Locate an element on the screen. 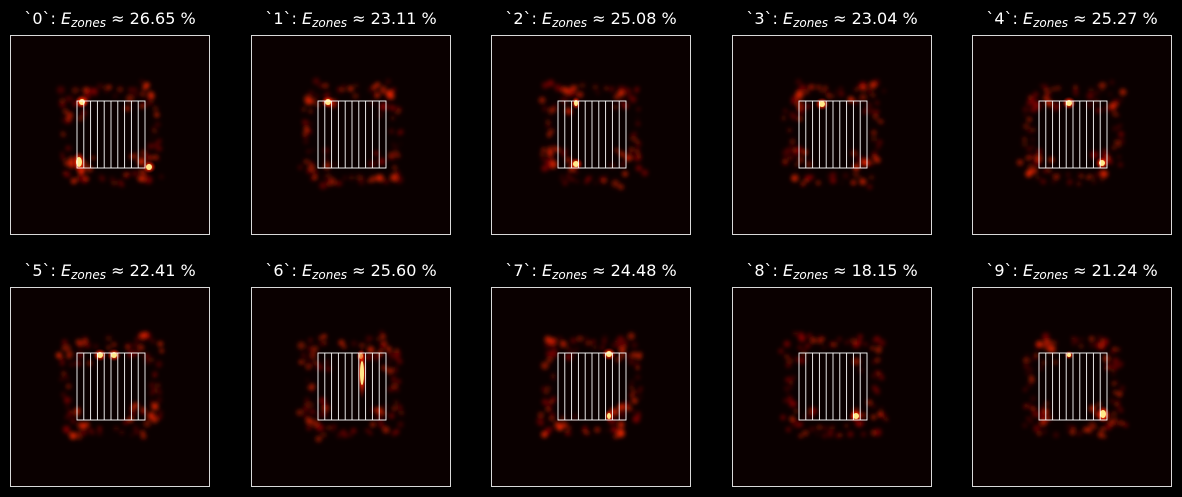 The image size is (1182, 497). panel-title: `4`: Ezones ≈ 25.27 % is located at coordinates (1062, 19).